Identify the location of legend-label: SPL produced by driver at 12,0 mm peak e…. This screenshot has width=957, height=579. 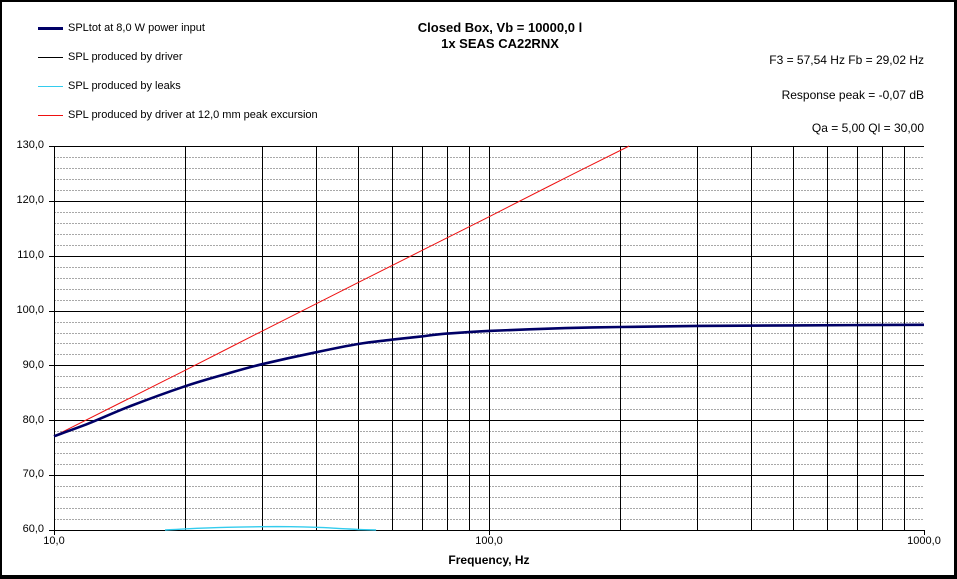
(193, 115).